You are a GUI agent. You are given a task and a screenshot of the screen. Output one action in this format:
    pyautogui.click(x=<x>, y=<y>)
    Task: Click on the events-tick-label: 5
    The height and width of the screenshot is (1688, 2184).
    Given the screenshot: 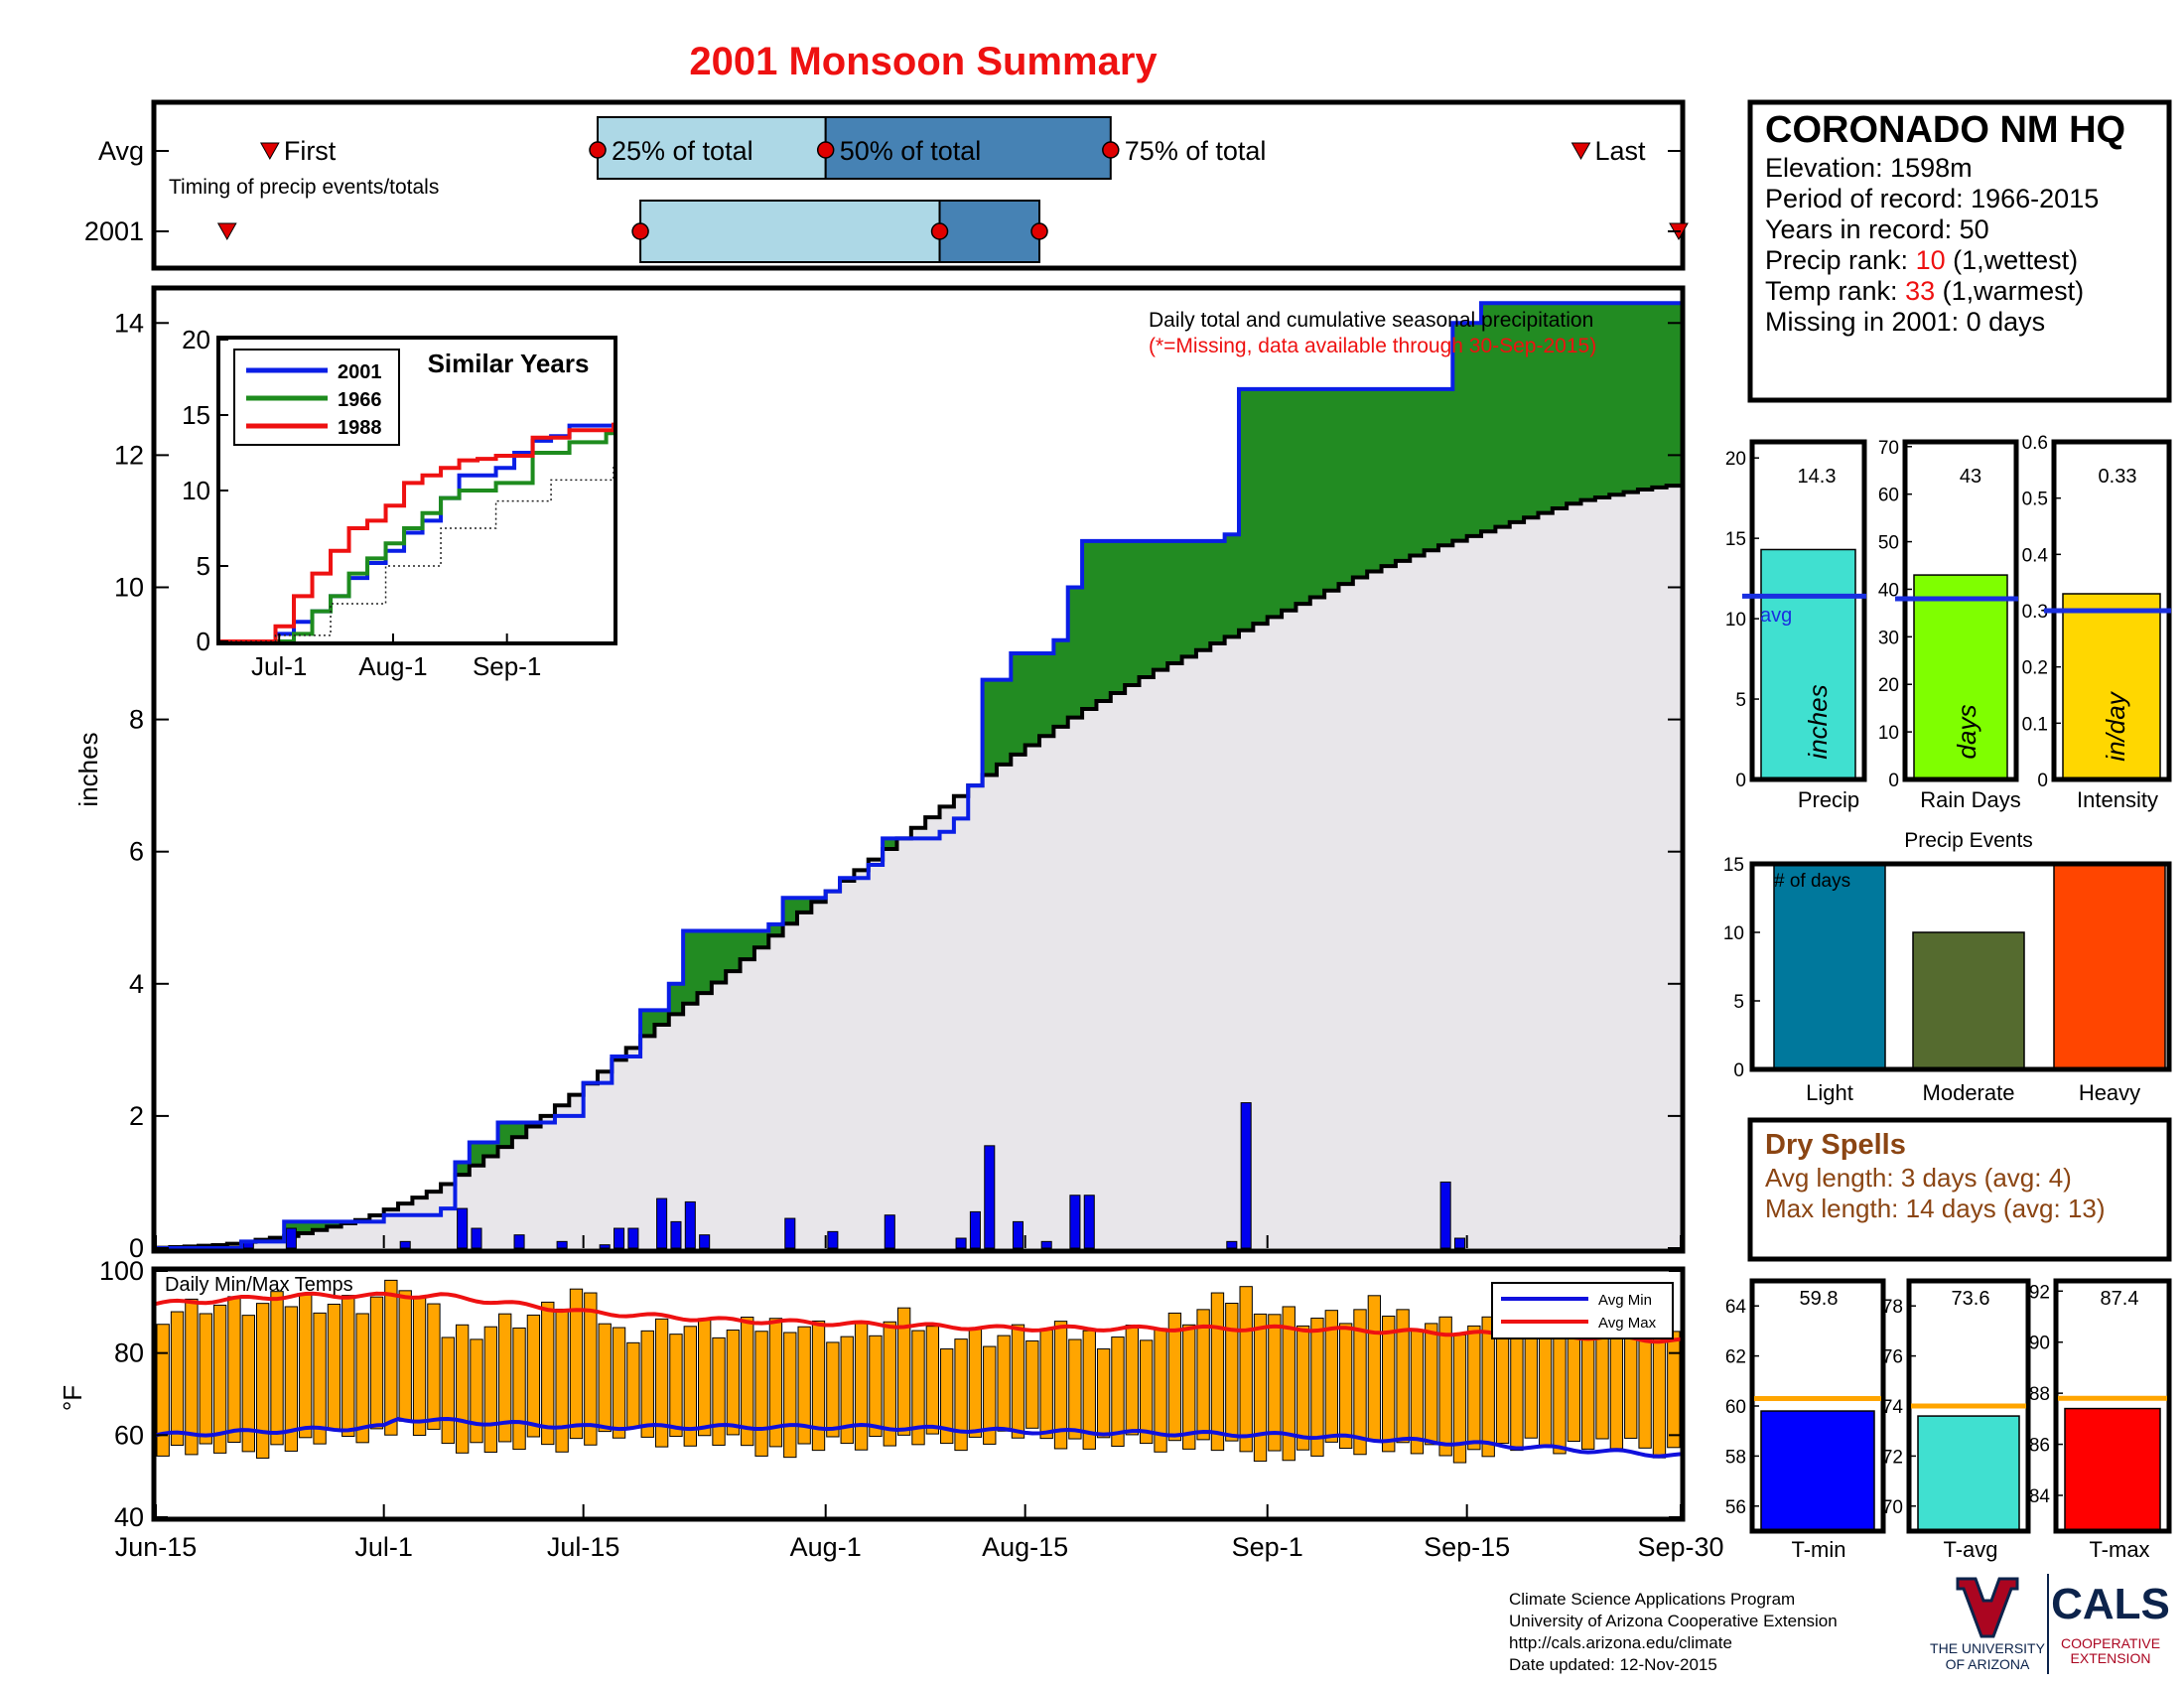 What is the action you would take?
    pyautogui.click(x=1738, y=1002)
    